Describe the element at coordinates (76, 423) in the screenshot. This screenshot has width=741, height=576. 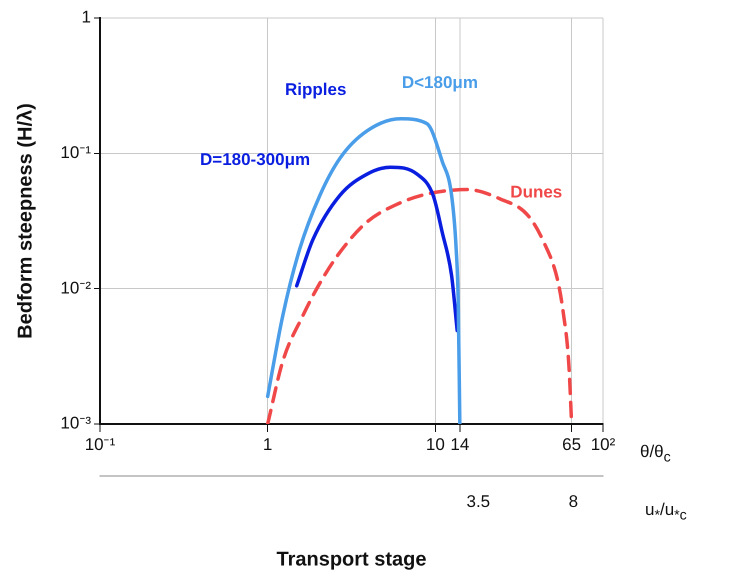
I see `y-tick-label: 10⁻³` at that location.